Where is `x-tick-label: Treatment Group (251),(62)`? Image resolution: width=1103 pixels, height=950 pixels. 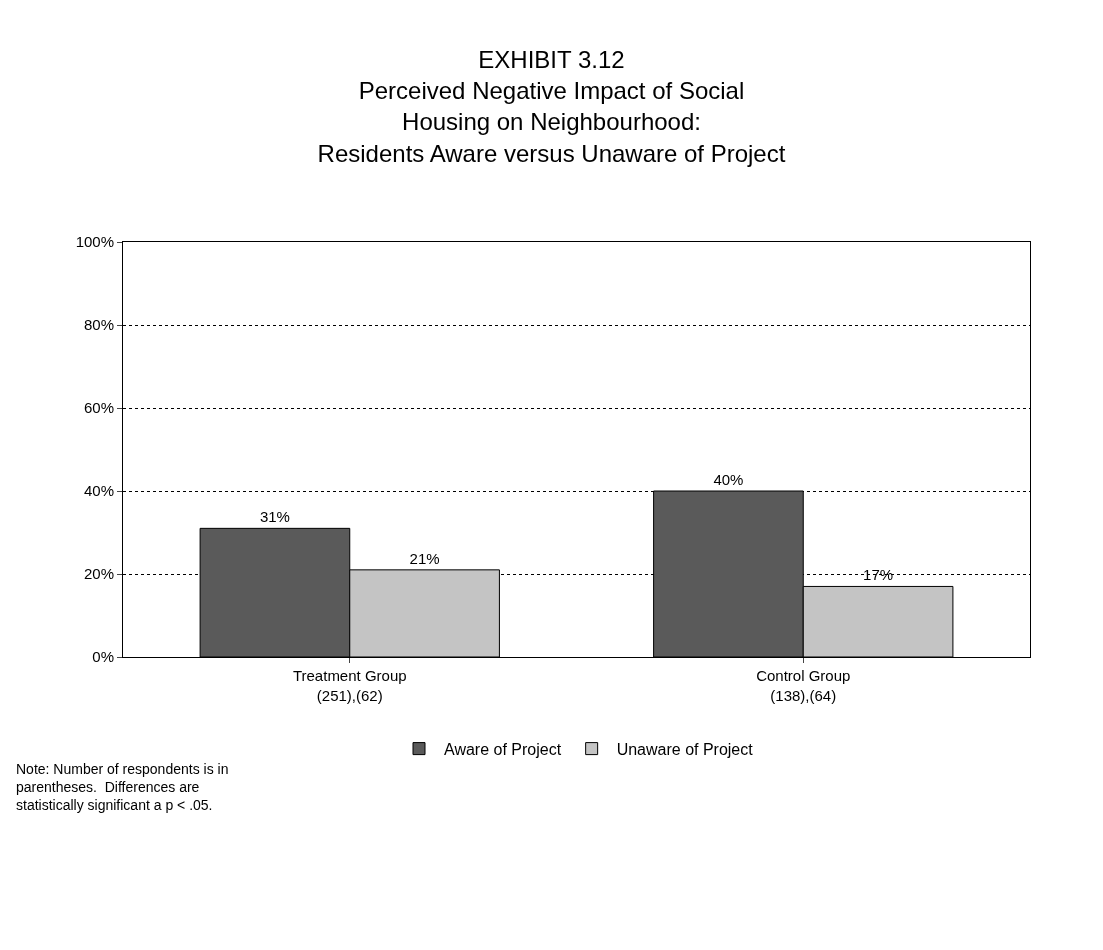 x-tick-label: Treatment Group (251),(62) is located at coordinates (349, 685).